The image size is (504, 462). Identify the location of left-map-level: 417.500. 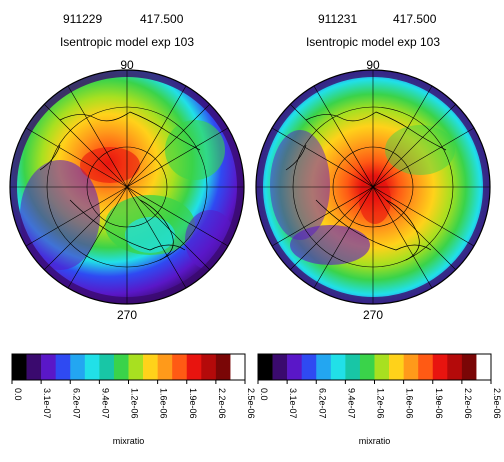
(162, 19).